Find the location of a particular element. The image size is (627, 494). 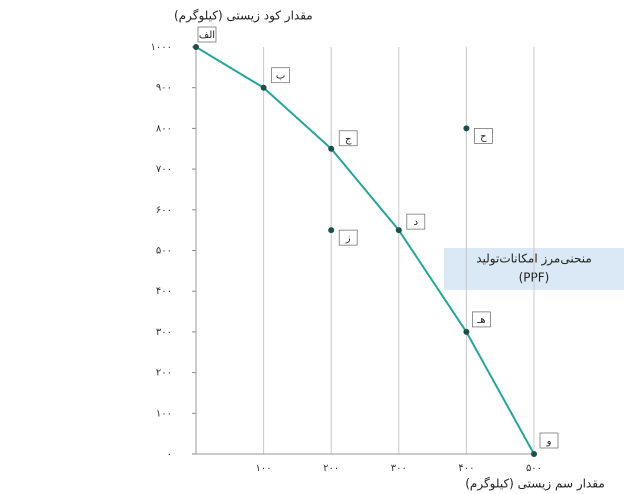

point-label: ب is located at coordinates (280, 76).